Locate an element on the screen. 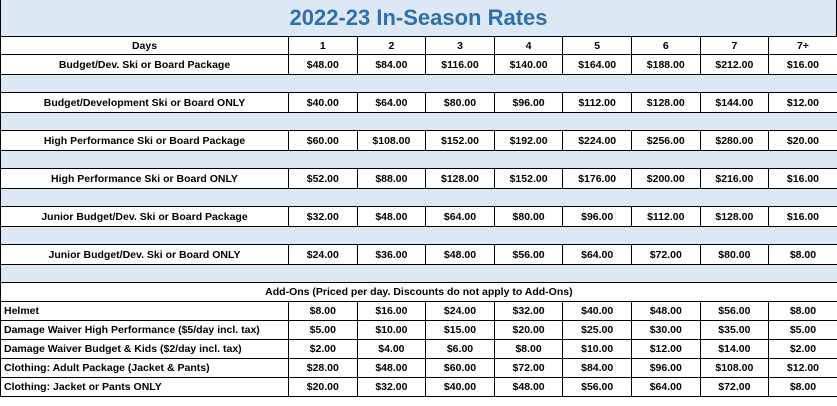  header-day-6: 6 is located at coordinates (665, 45).